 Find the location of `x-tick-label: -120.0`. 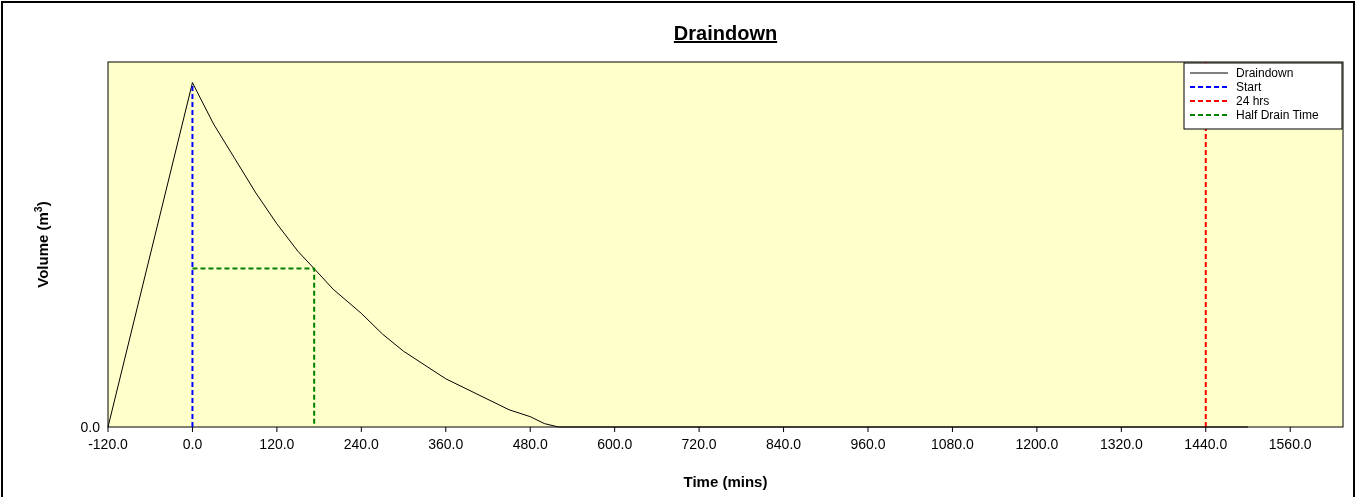

x-tick-label: -120.0 is located at coordinates (108, 444).